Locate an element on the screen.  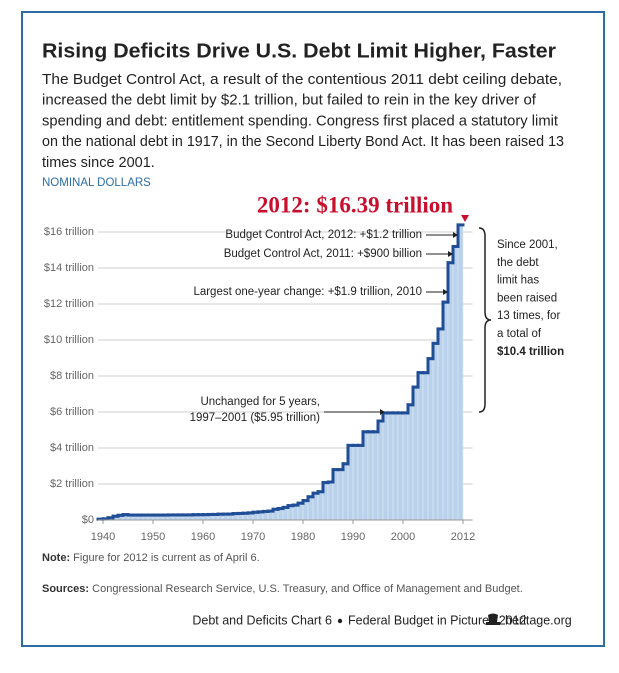
bracket-text: 13 times, for is located at coordinates (528, 316).